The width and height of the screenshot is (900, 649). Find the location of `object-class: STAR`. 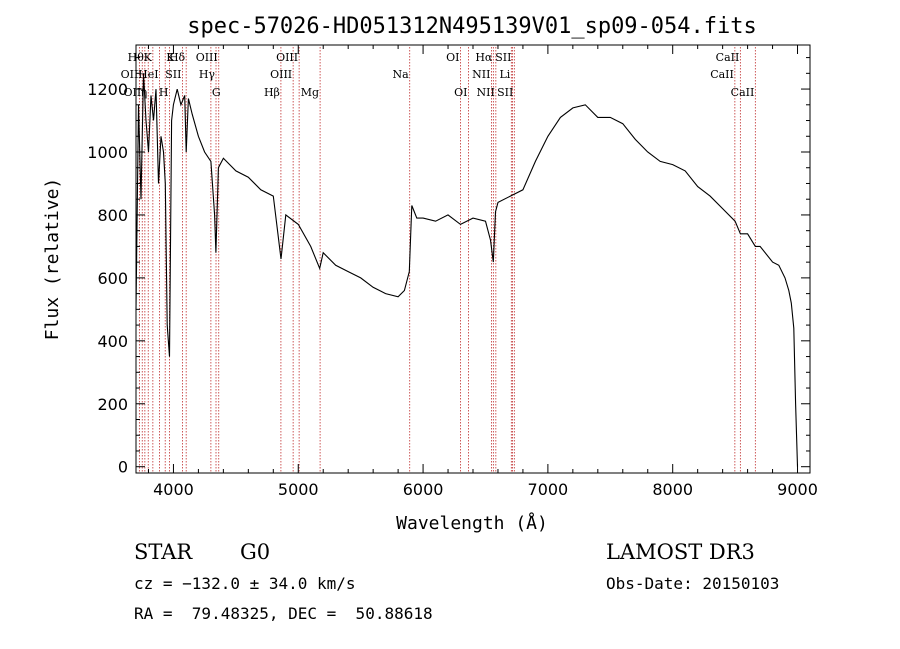

object-class: STAR is located at coordinates (163, 552).